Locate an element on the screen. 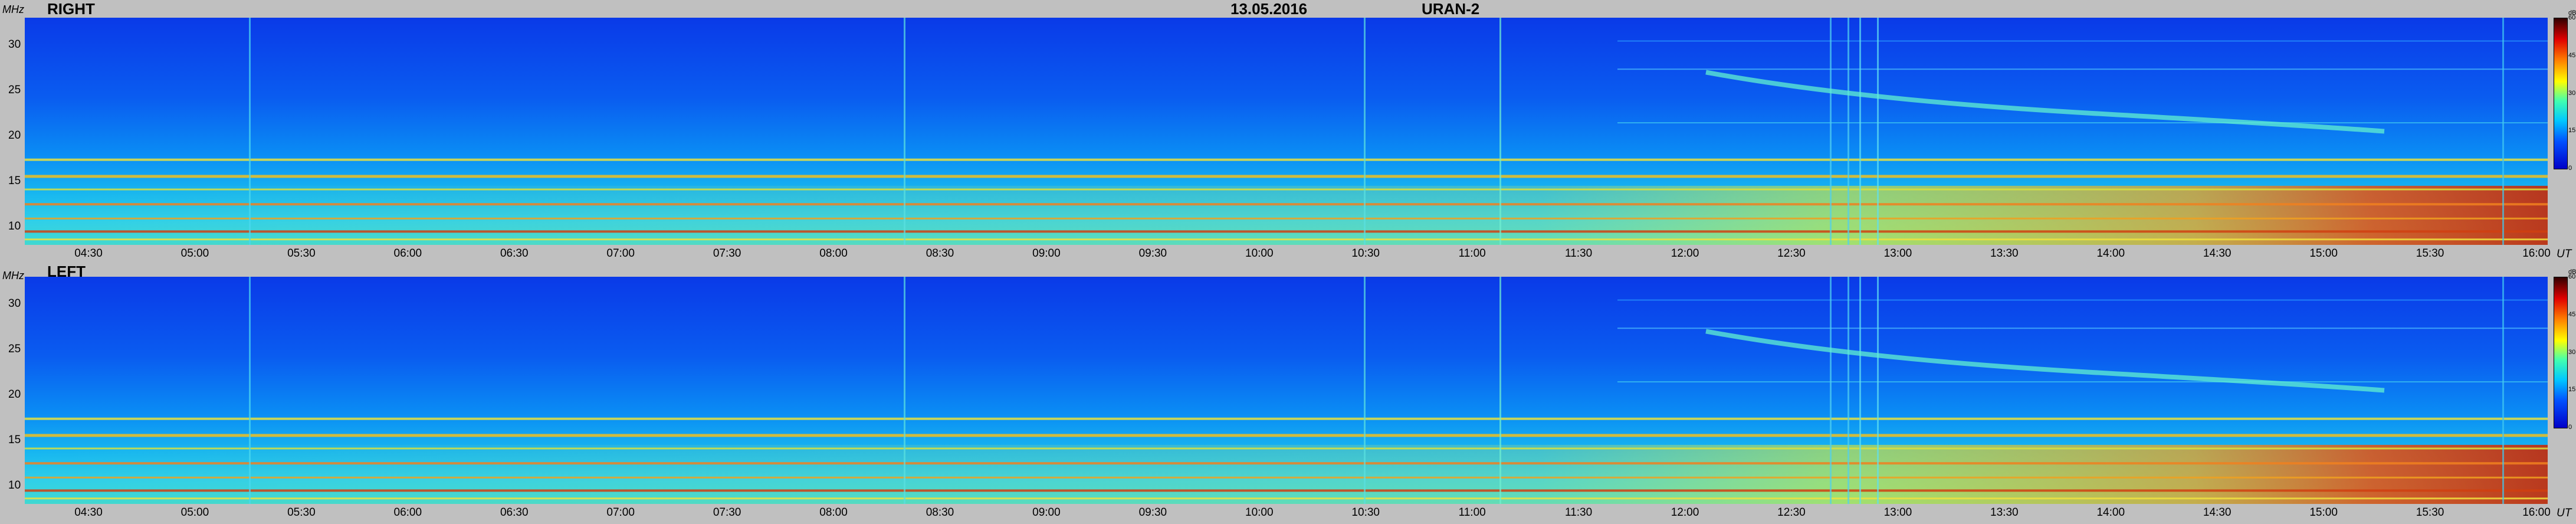 This screenshot has height=524, width=2576. instrument-label: URAN-2 is located at coordinates (1451, 9).